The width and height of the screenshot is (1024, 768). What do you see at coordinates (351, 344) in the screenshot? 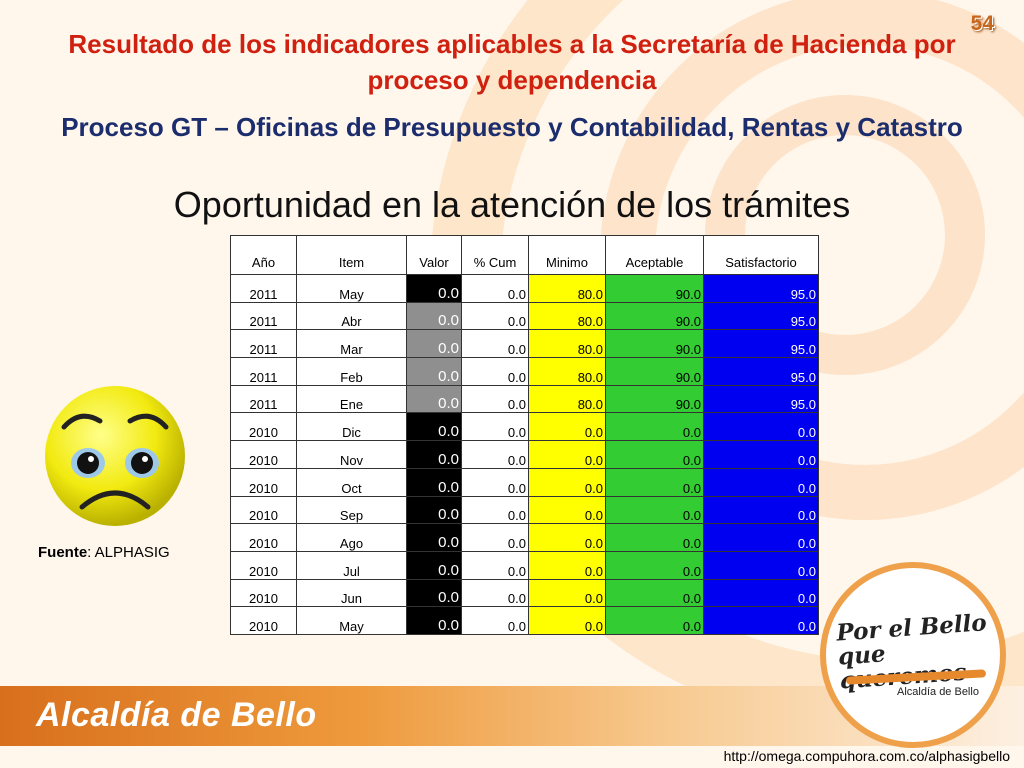
I see `cell-item: Mar` at bounding box center [351, 344].